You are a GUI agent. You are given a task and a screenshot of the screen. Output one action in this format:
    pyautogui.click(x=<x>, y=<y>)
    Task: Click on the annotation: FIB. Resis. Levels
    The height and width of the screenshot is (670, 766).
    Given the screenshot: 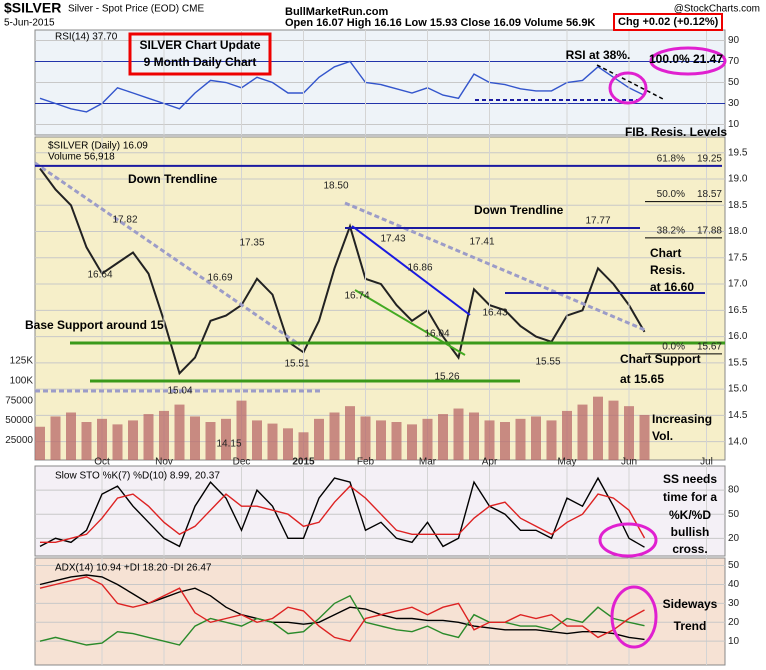 What is the action you would take?
    pyautogui.click(x=676, y=132)
    